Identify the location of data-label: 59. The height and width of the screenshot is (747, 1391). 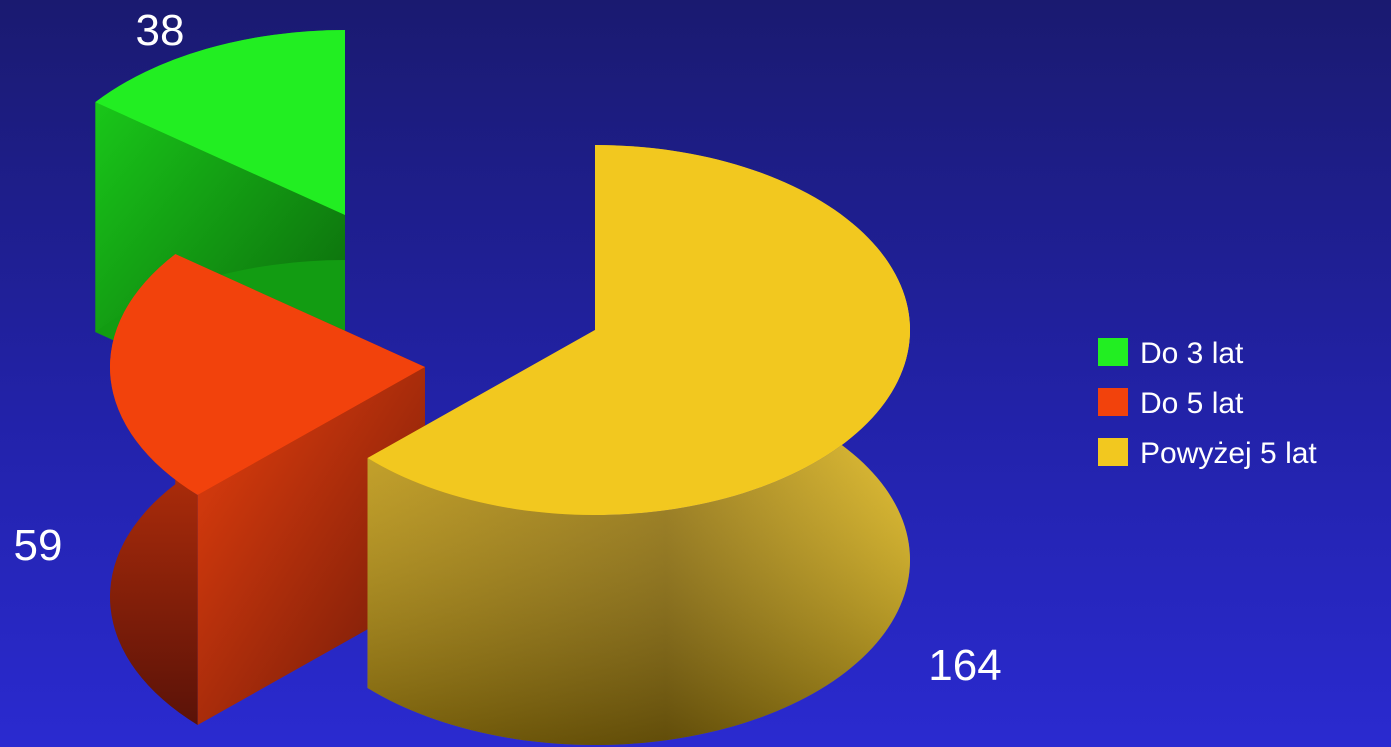
(38, 545).